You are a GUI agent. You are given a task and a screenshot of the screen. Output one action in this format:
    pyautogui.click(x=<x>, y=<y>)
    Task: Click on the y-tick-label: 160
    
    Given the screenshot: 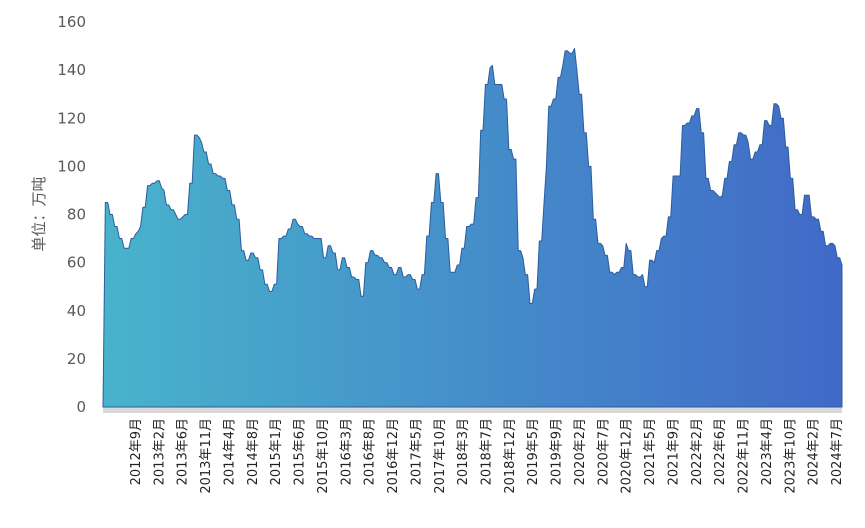 What is the action you would take?
    pyautogui.click(x=71, y=22)
    